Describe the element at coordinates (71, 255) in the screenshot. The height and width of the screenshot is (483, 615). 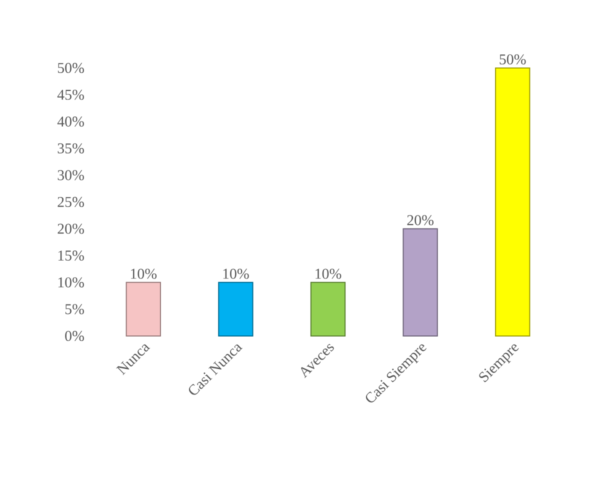
I see `y-tick-label: 15%` at that location.